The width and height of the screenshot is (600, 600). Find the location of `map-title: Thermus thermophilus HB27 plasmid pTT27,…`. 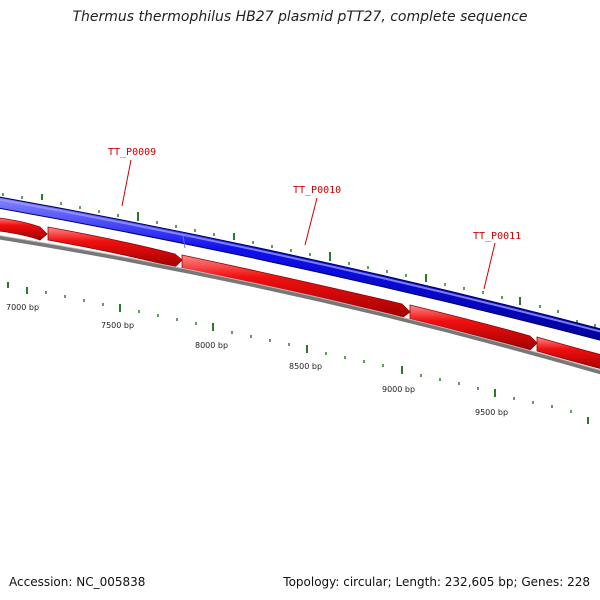

map-title: Thermus thermophilus HB27 plasmid pTT27,… is located at coordinates (300, 17).